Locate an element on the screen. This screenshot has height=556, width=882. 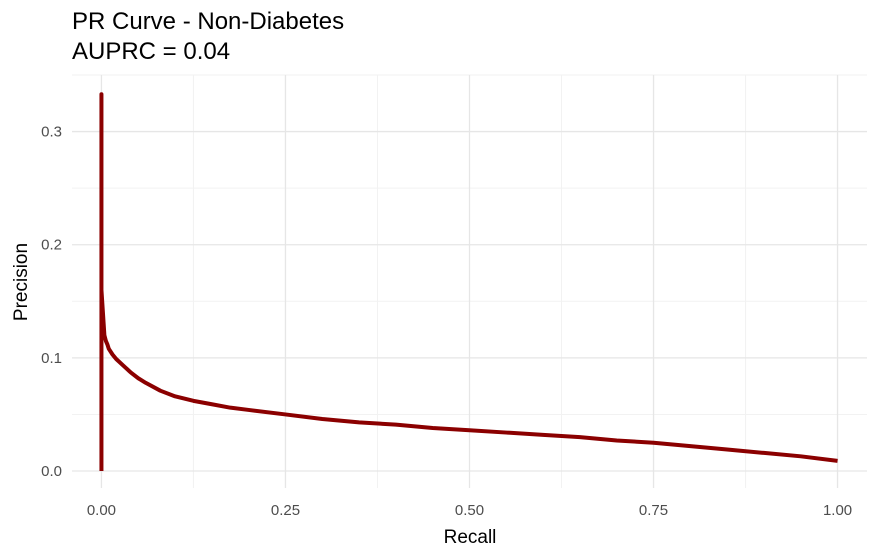
x-tick-labels: 0.00 0.25 0.50 0.75 1.00 is located at coordinates (469, 510).